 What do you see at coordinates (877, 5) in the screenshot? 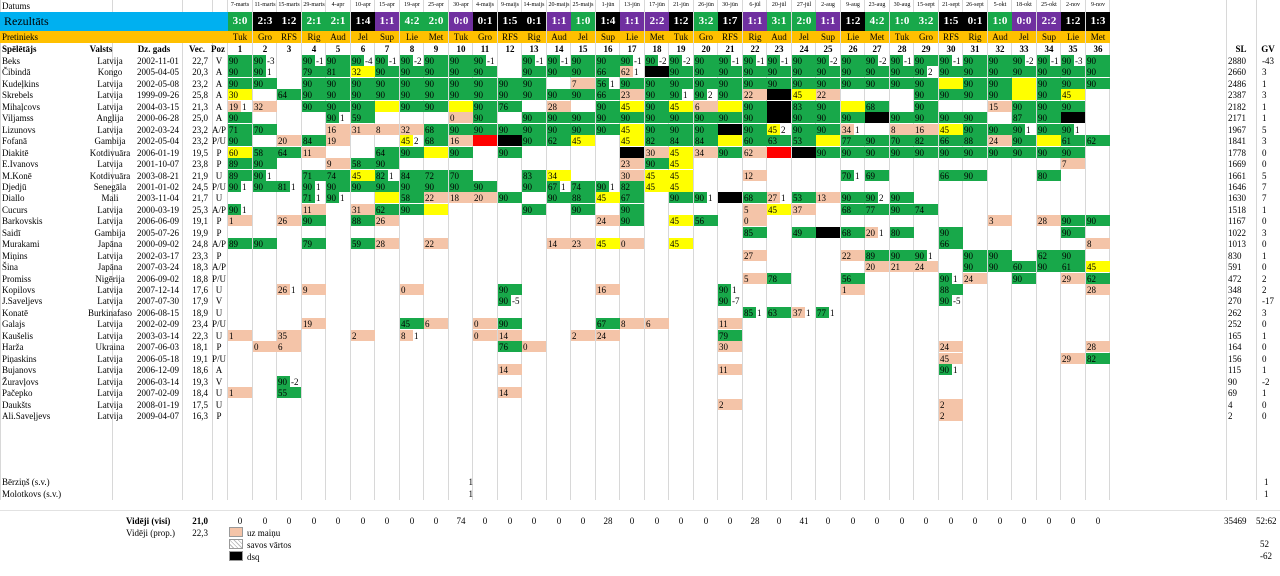
I see `date-cell: 23-aug` at bounding box center [877, 5].